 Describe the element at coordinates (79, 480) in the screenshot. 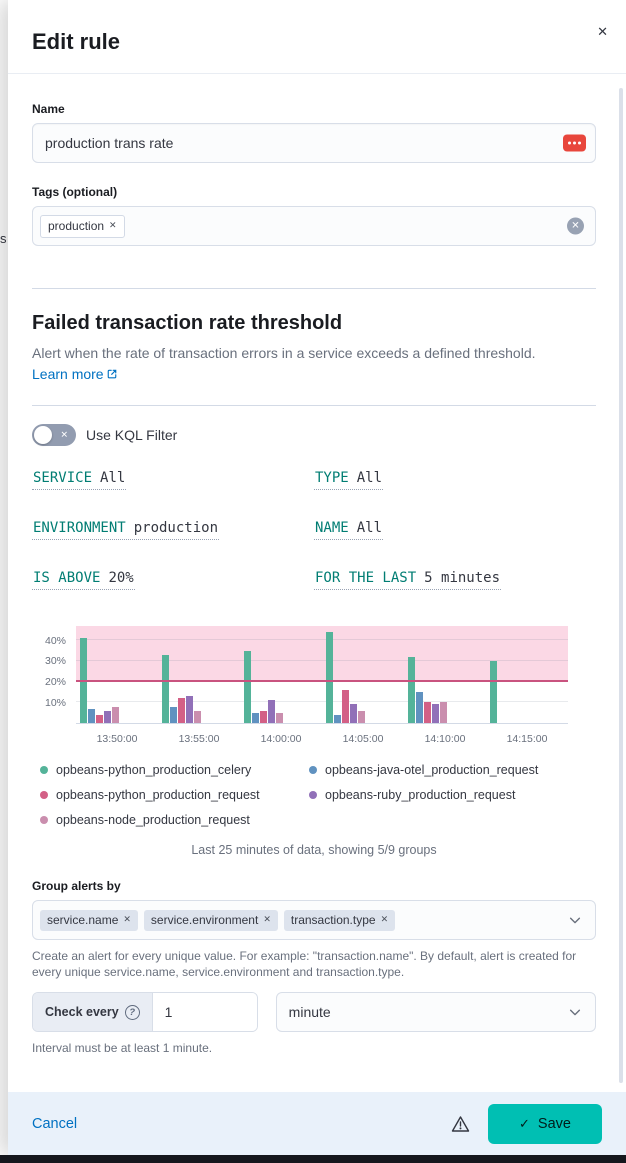

I see `expression-service: SERVICE All` at that location.